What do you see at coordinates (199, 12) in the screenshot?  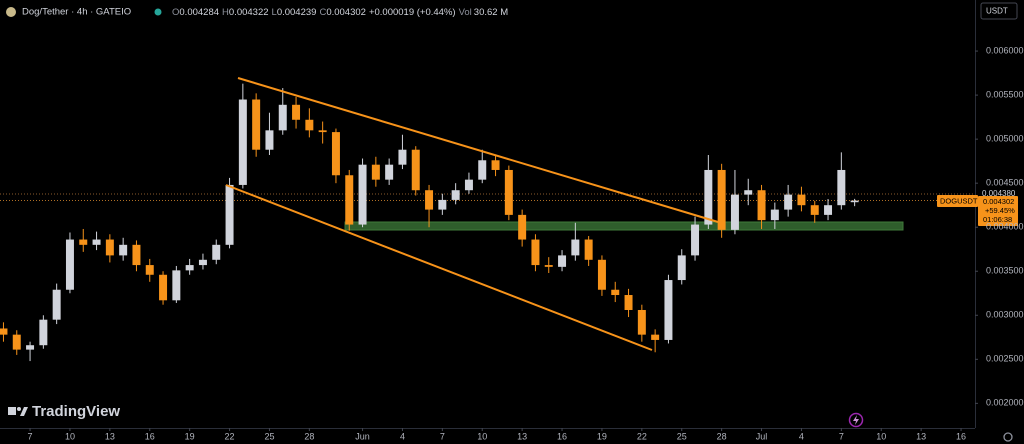 I see `ohlc-value: 0.004284` at bounding box center [199, 12].